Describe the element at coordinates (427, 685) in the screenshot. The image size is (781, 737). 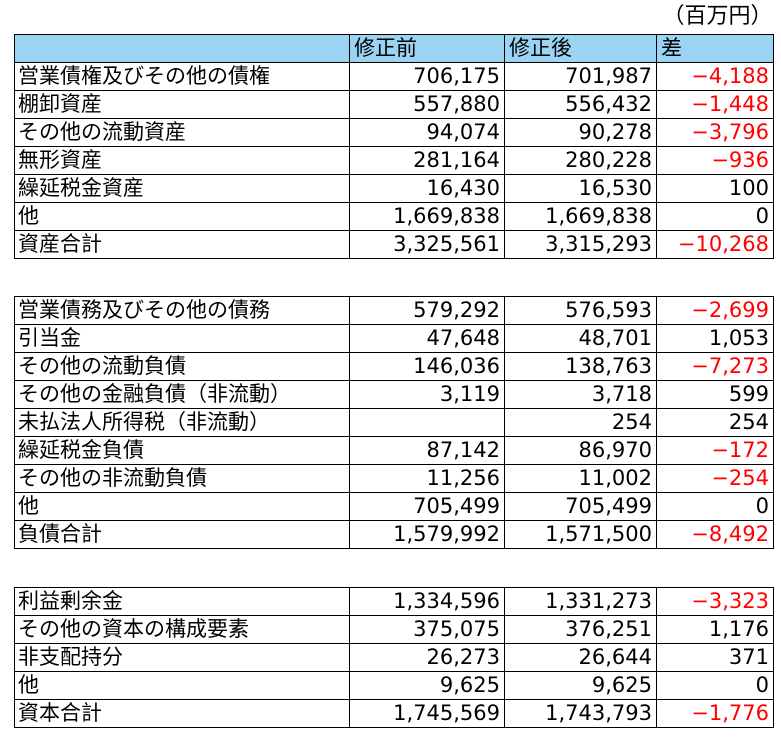
I see `value-before: 9,625` at that location.